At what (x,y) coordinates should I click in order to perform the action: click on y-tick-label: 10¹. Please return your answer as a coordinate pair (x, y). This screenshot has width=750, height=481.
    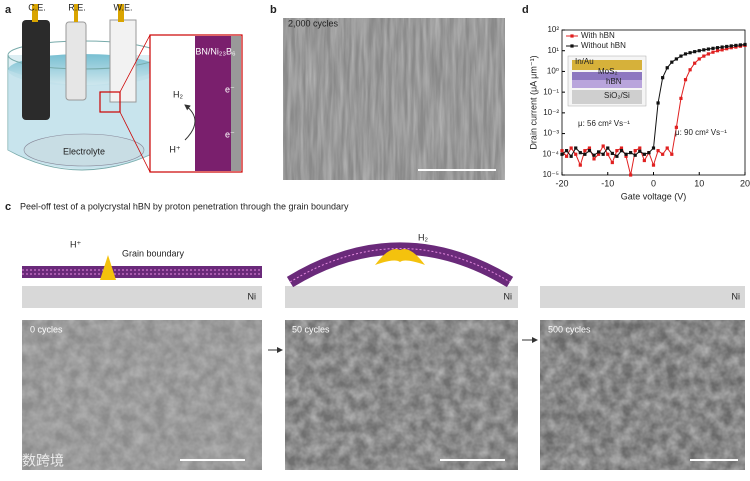
    Looking at the image, I should click on (553, 50).